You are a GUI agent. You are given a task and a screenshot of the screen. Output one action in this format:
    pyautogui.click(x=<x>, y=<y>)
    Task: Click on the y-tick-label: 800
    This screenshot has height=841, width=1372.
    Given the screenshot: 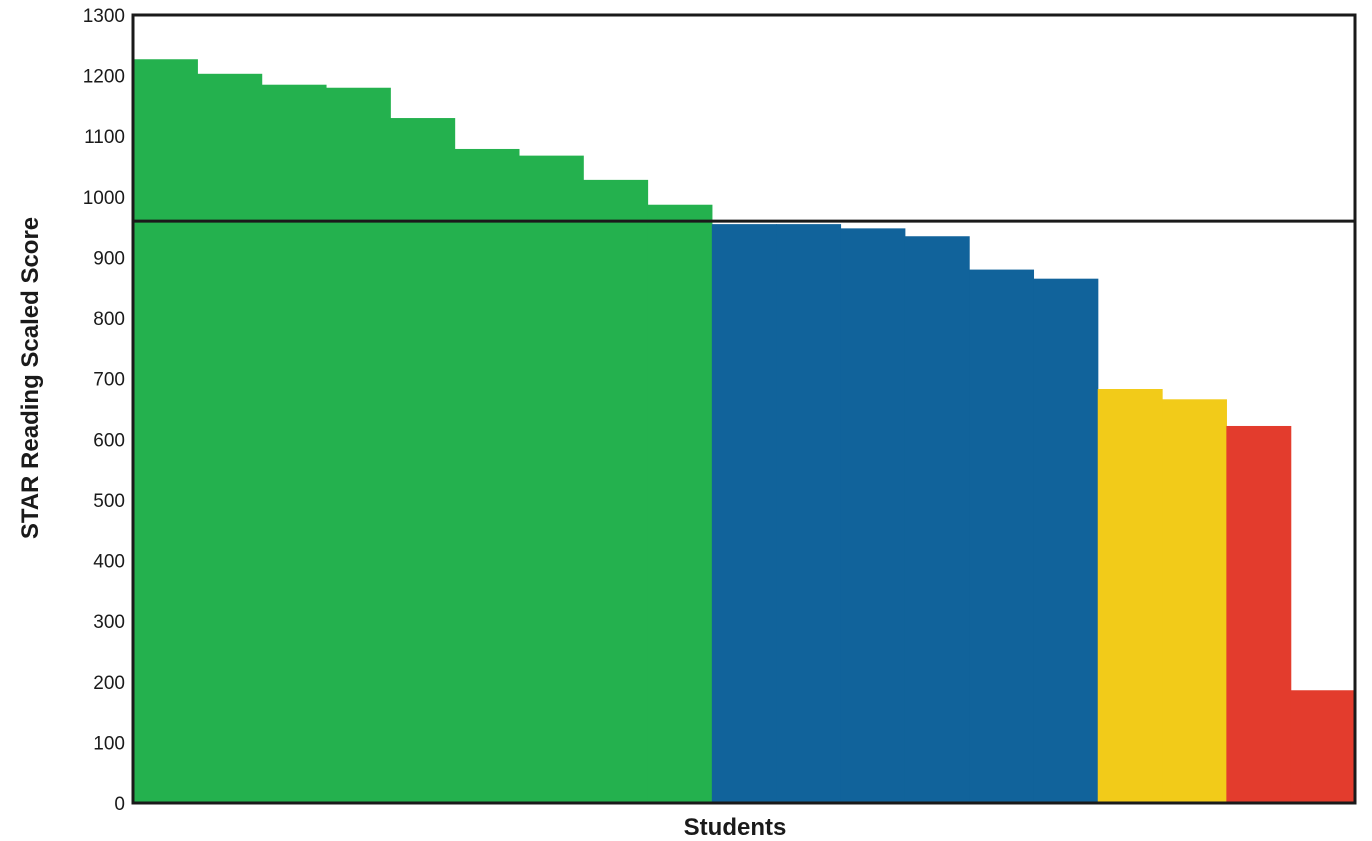 What is the action you would take?
    pyautogui.click(x=109, y=319)
    